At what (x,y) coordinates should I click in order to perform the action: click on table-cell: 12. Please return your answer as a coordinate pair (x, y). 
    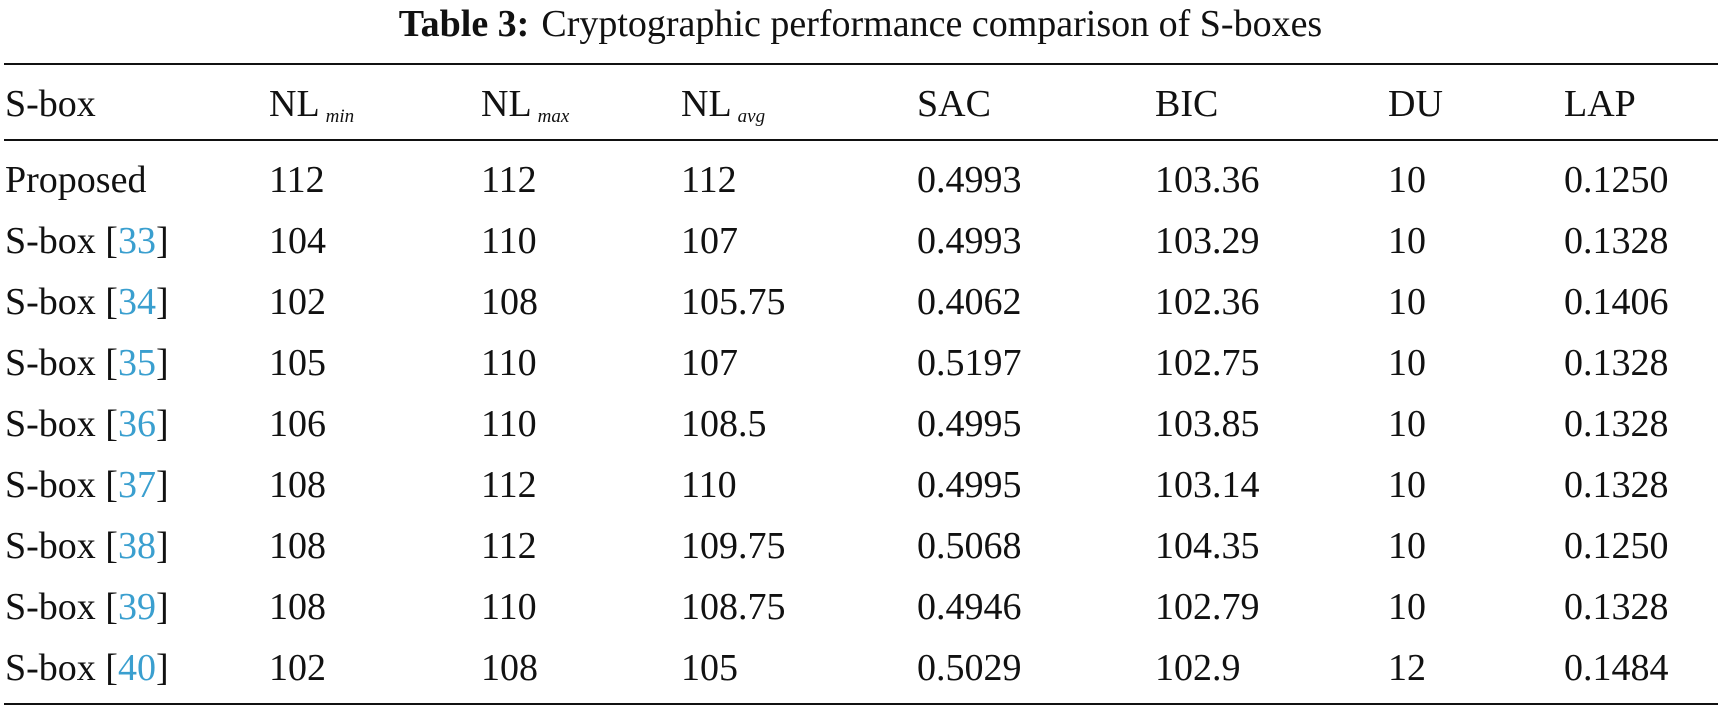
    Looking at the image, I should click on (1407, 668).